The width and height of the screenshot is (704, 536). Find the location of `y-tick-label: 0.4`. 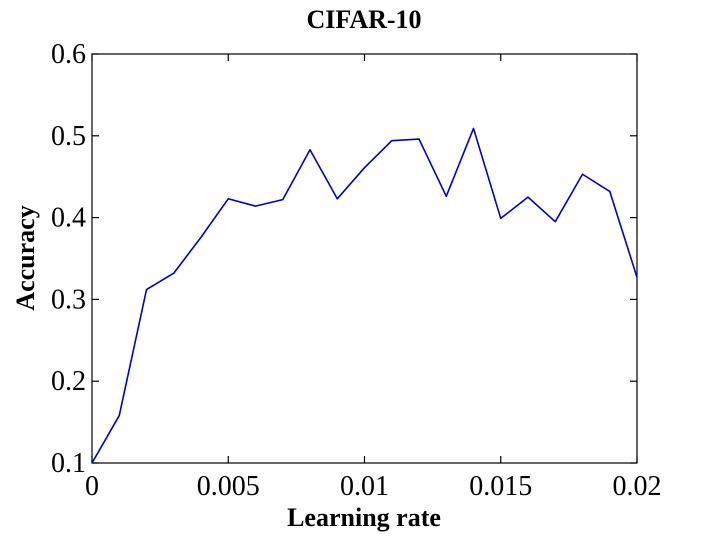

y-tick-label: 0.4 is located at coordinates (68, 218).